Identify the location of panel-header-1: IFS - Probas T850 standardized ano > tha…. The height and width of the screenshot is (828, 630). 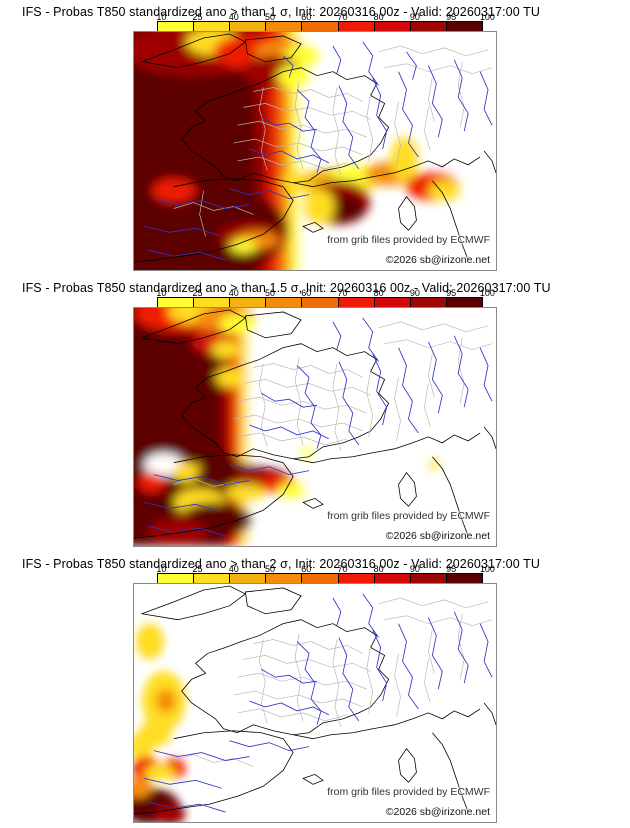
(315, 16).